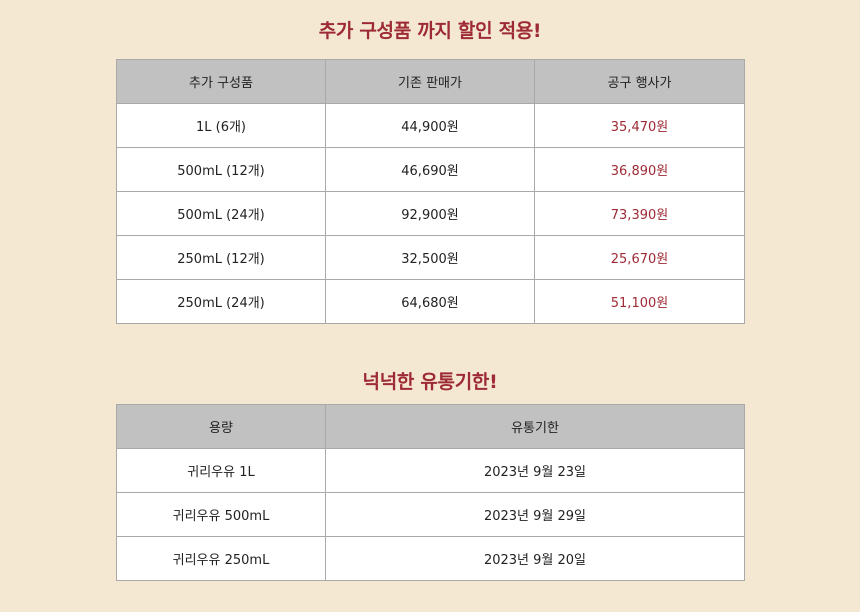 The image size is (860, 612). What do you see at coordinates (221, 257) in the screenshot?
I see `item-name-cell: 250mL (12개)` at bounding box center [221, 257].